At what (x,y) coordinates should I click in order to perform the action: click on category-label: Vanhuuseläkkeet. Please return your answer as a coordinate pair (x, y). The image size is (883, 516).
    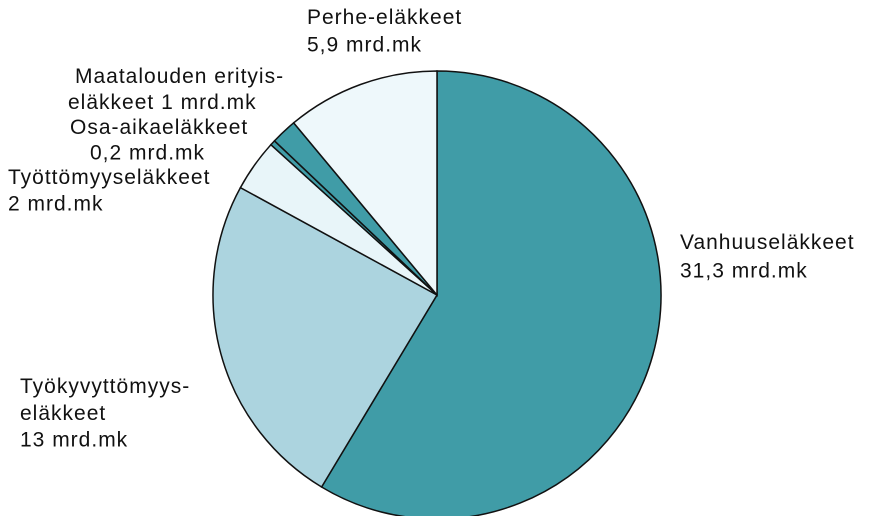
    Looking at the image, I should click on (767, 242).